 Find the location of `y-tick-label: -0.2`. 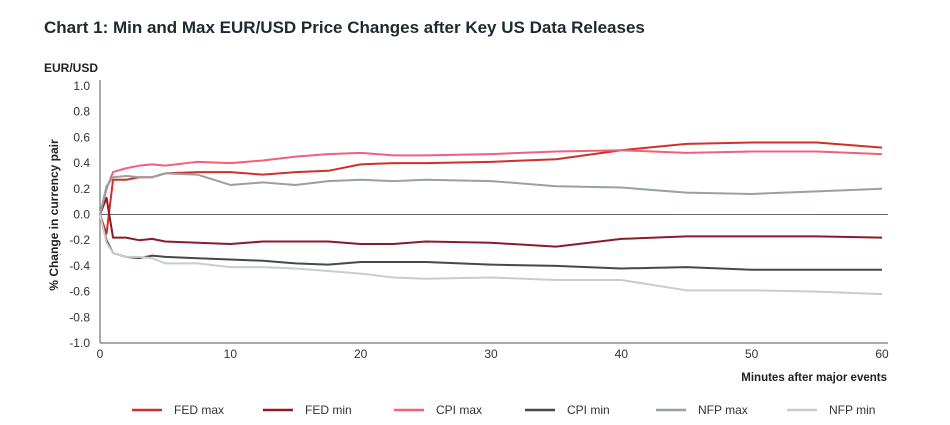

y-tick-label: -0.2 is located at coordinates (79, 240).